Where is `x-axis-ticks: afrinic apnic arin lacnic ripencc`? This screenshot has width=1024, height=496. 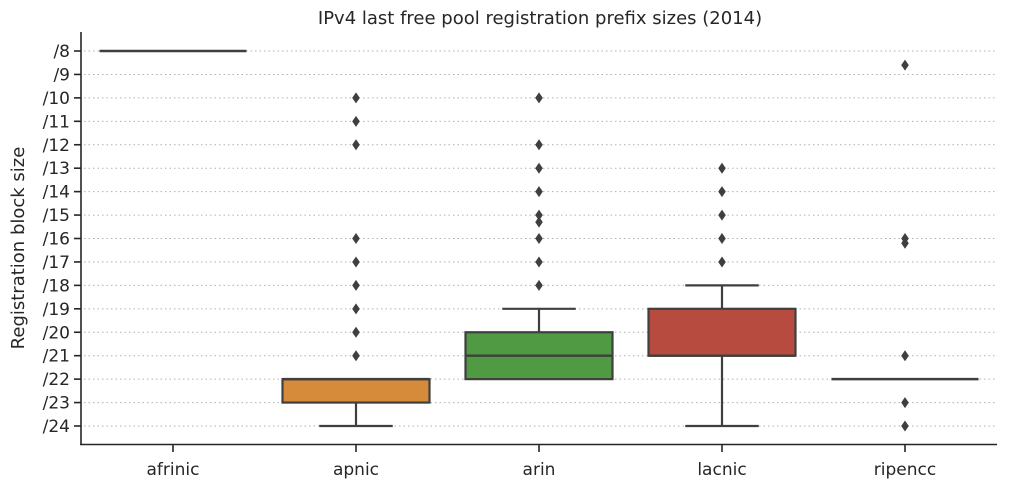
x-axis-ticks: afrinic apnic arin lacnic ripencc is located at coordinates (541, 462).